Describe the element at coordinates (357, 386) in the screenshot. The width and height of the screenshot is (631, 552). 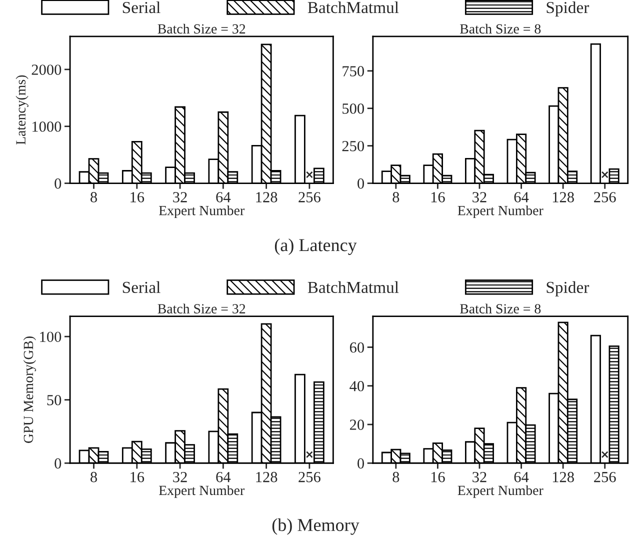
I see `y-tick-label: 40` at that location.